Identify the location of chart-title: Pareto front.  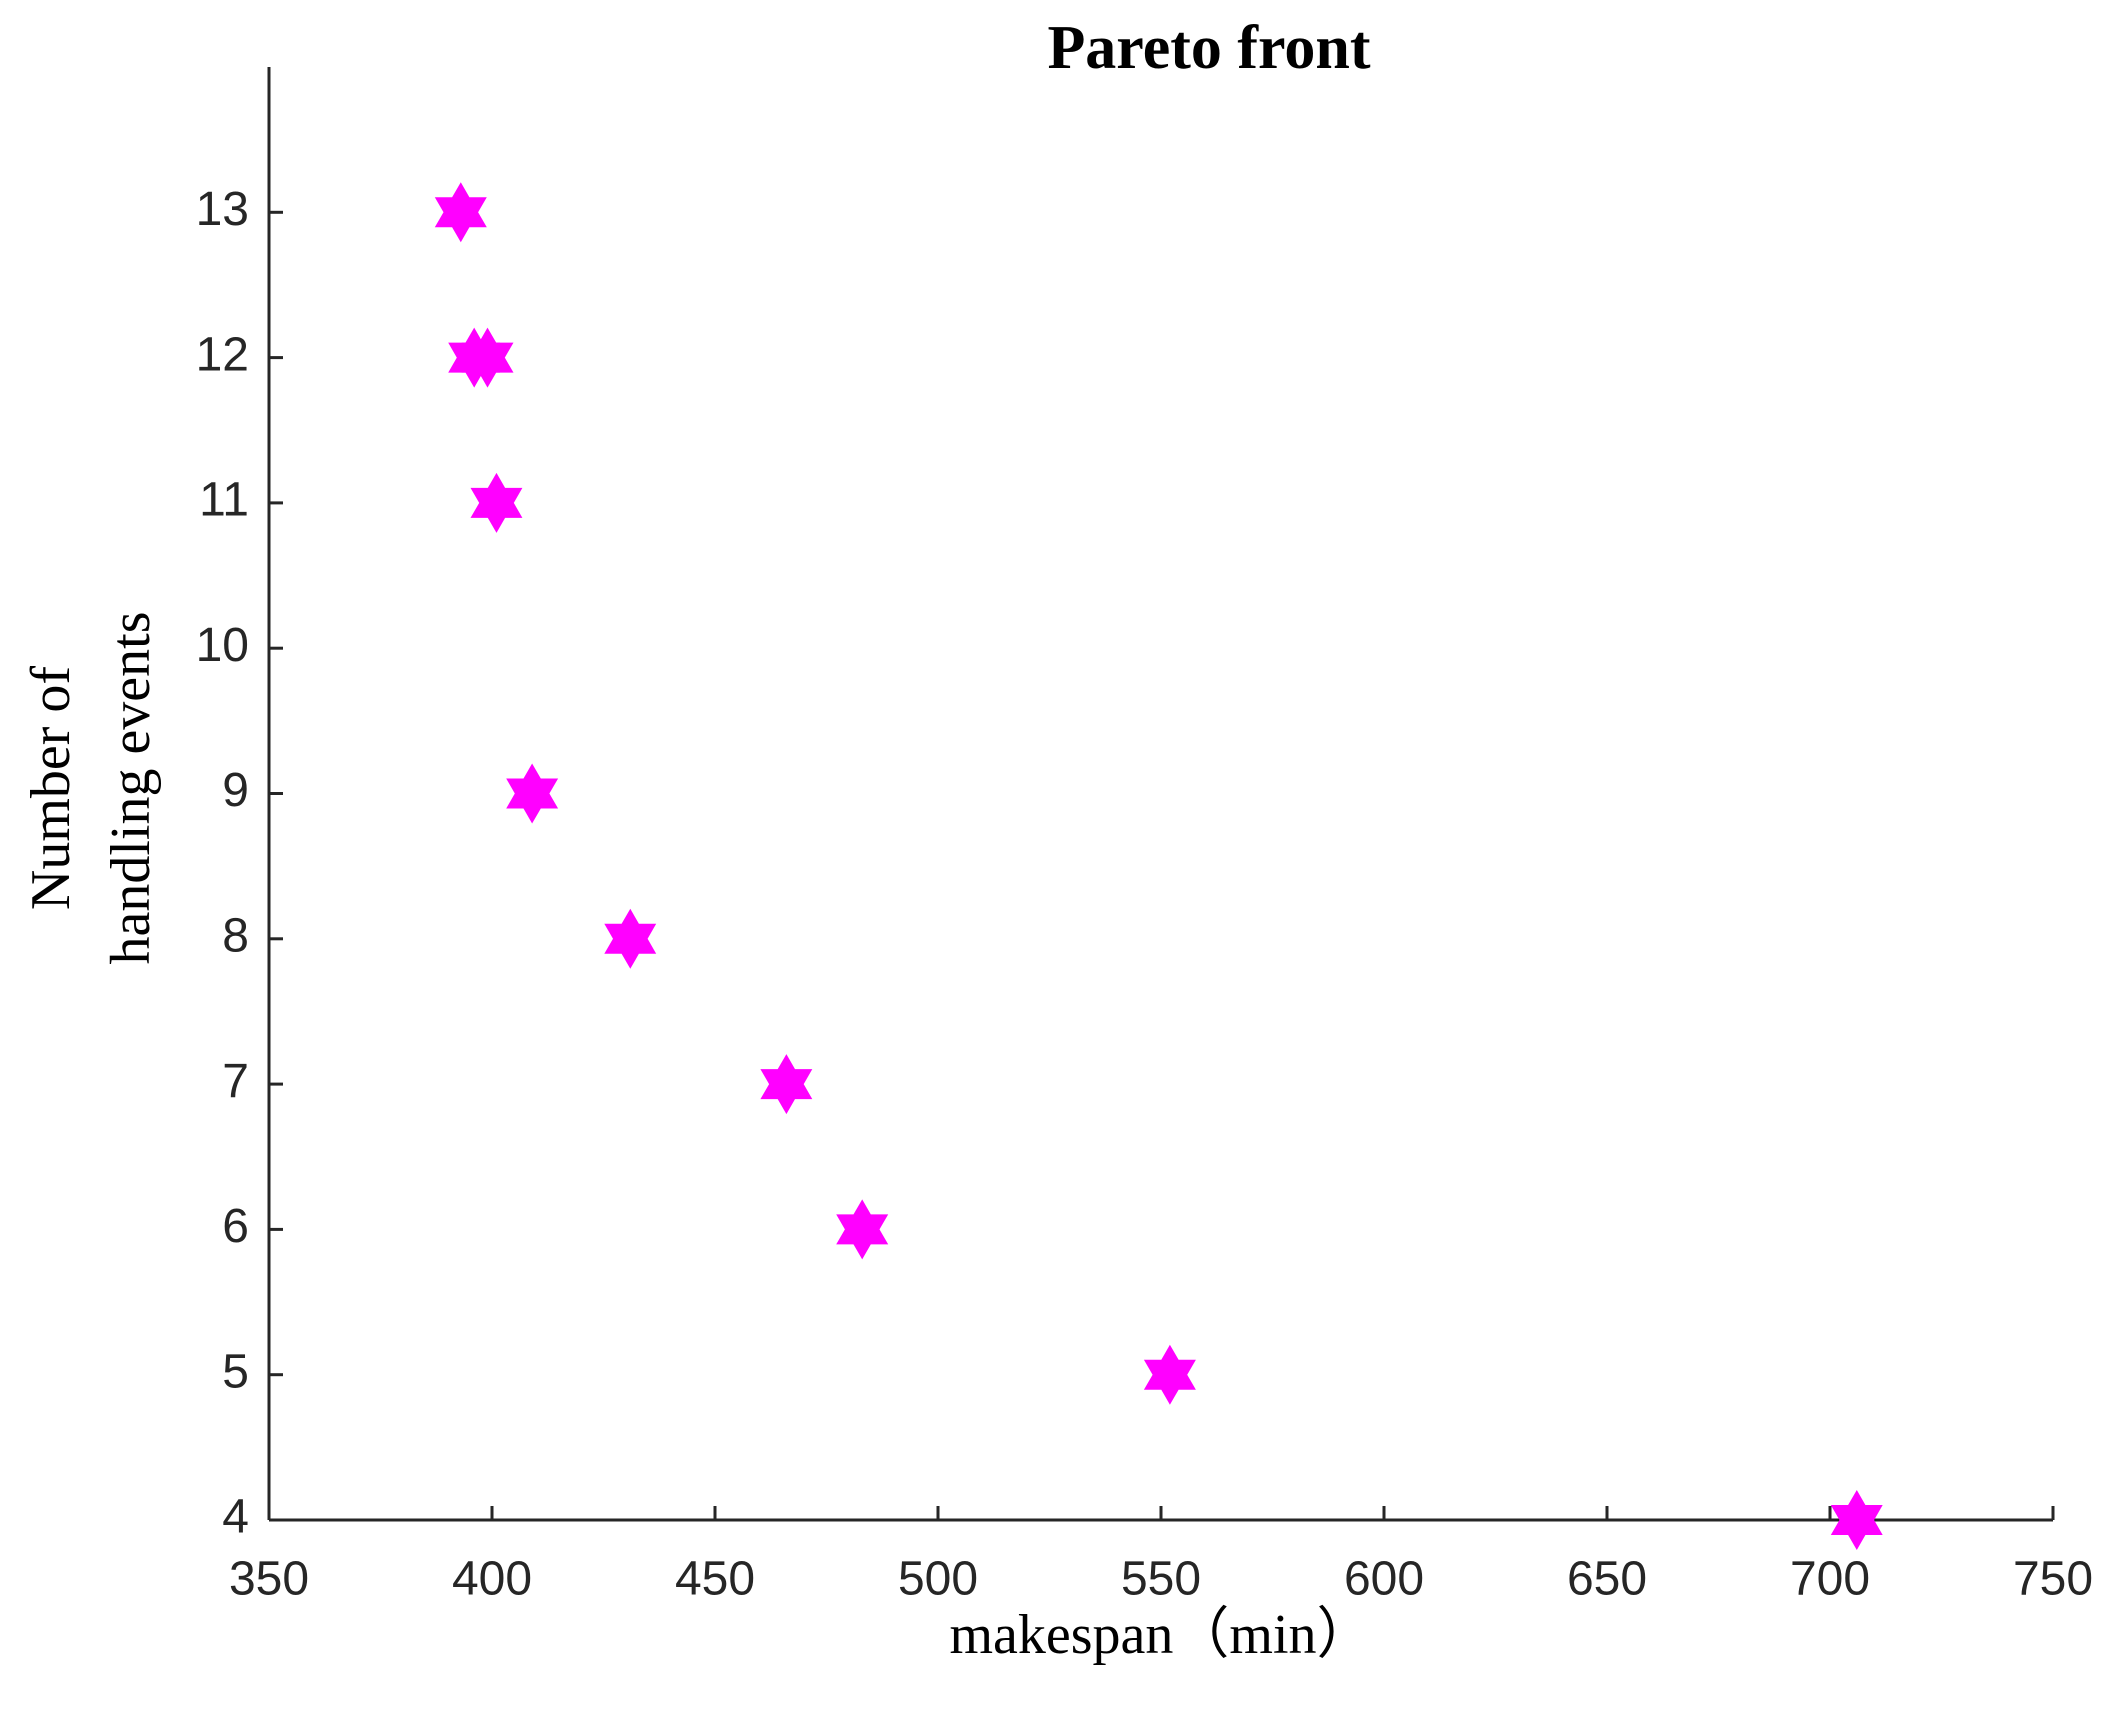
(1208, 48).